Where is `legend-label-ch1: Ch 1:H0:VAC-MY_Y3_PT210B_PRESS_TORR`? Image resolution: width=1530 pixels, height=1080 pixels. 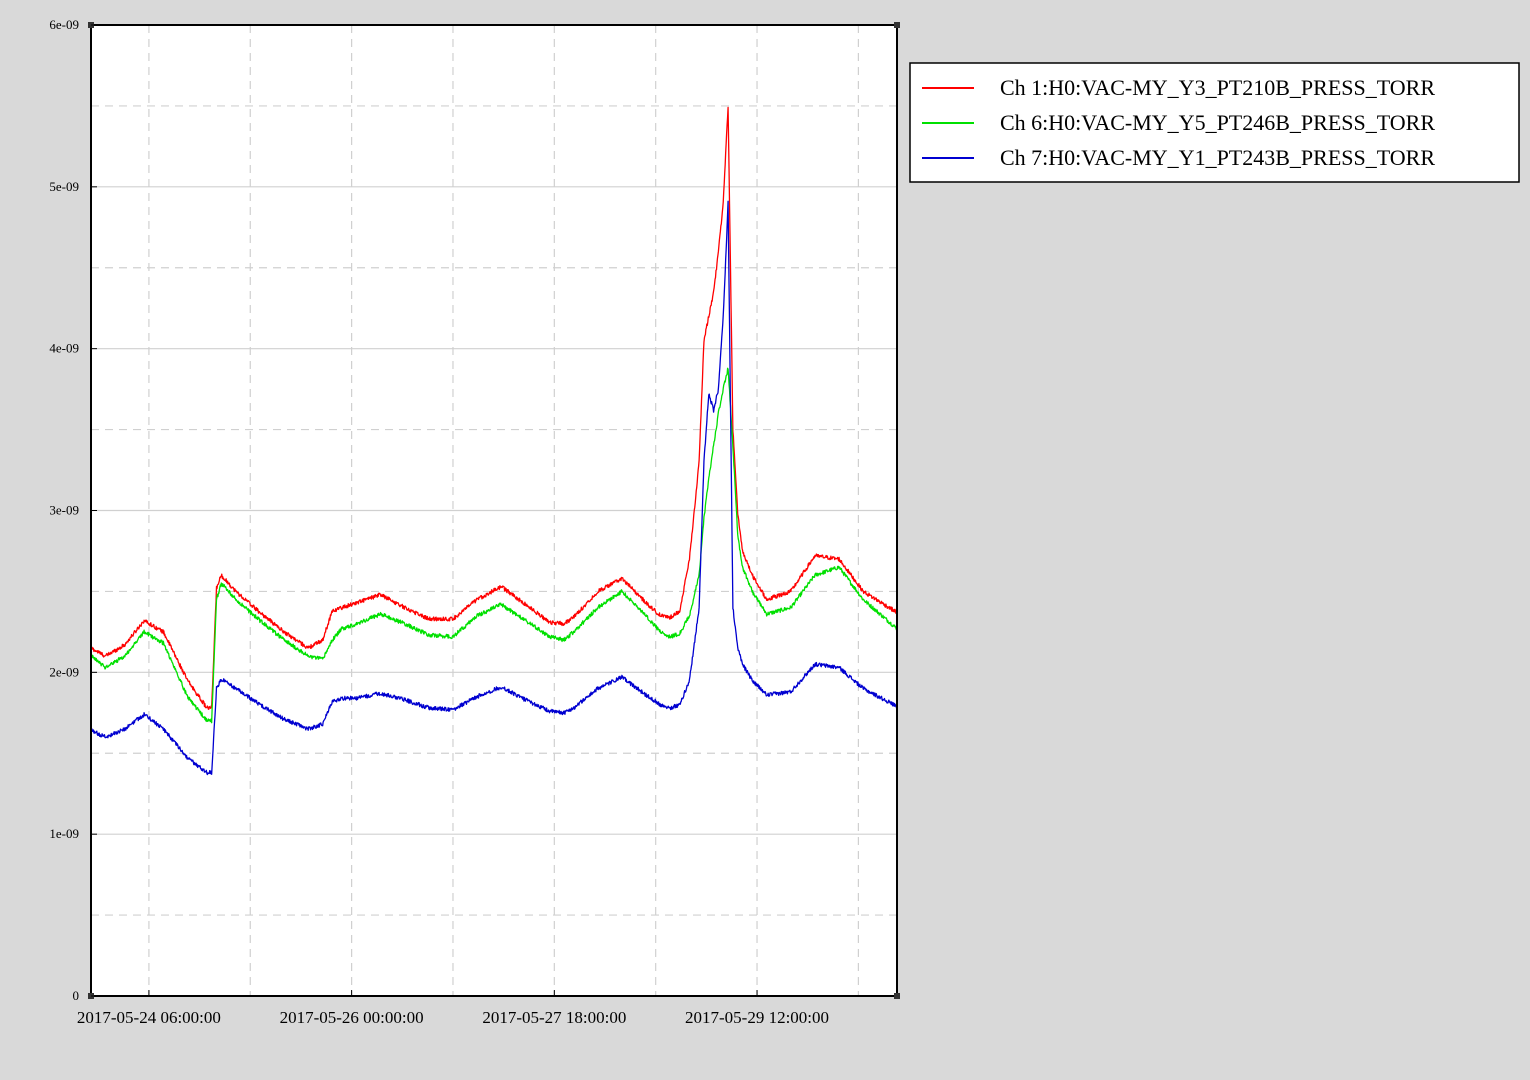 legend-label-ch1: Ch 1:H0:VAC-MY_Y3_PT210B_PRESS_TORR is located at coordinates (1217, 87).